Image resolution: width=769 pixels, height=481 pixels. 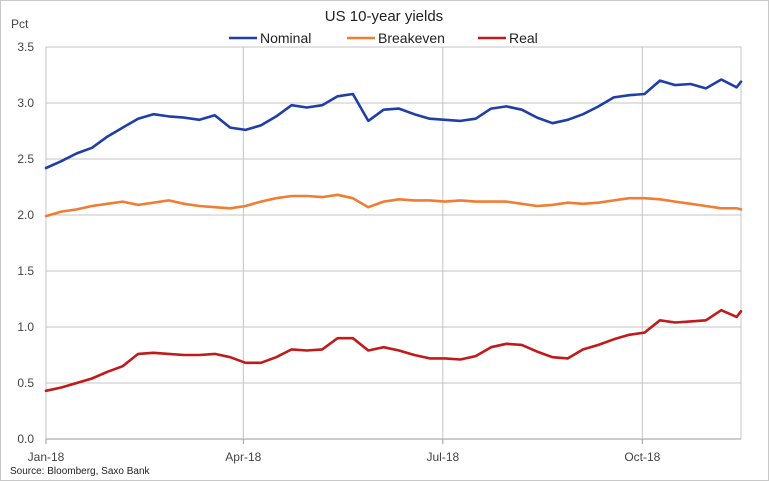 I want to click on legend: Nominal Breakeven Real, so click(x=383, y=38).